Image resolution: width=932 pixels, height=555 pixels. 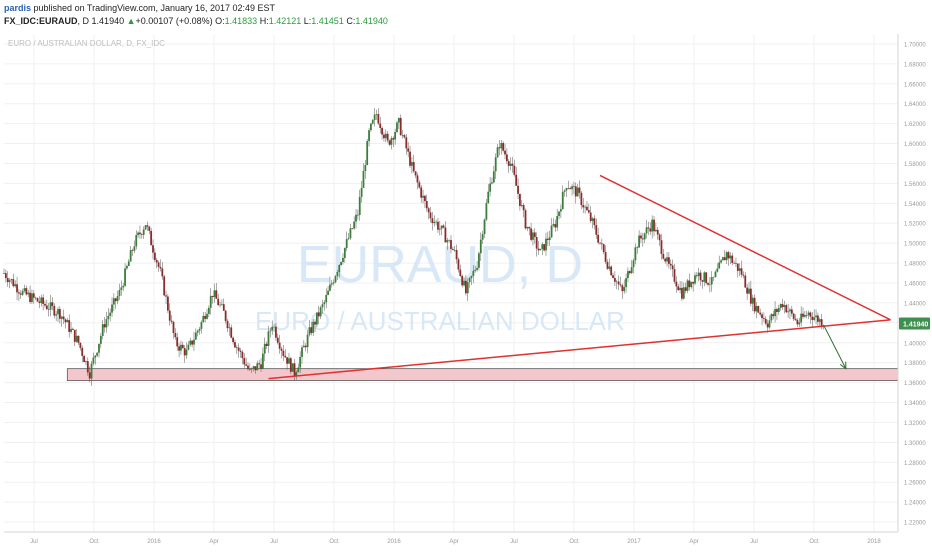 I want to click on y-tick-label: 1.50000, so click(x=915, y=245).